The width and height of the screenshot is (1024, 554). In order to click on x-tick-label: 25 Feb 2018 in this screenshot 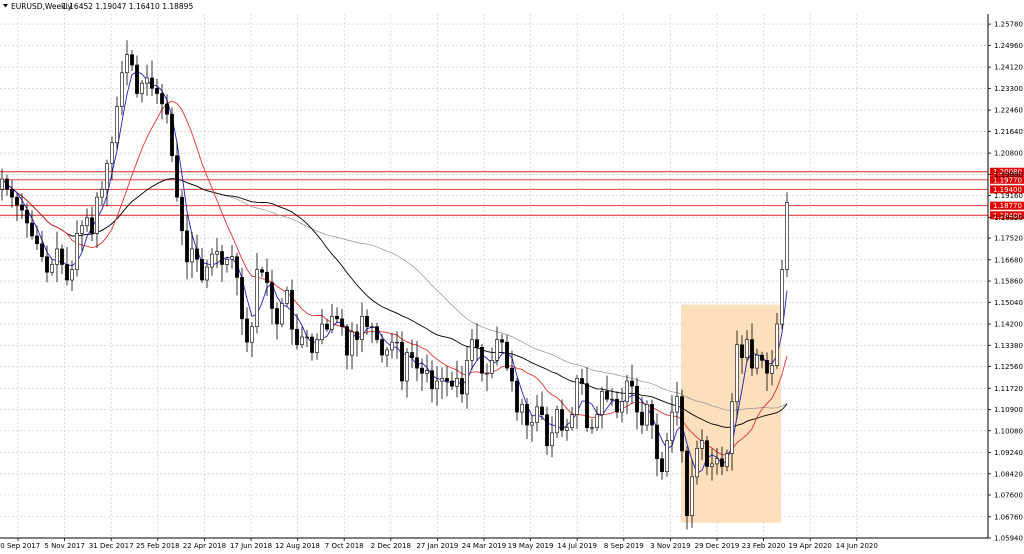, I will do `click(158, 546)`.